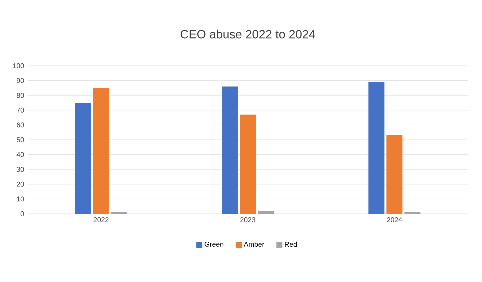 The width and height of the screenshot is (482, 282). What do you see at coordinates (248, 34) in the screenshot?
I see `chart-title: CEO abuse 2022 to 2024` at bounding box center [248, 34].